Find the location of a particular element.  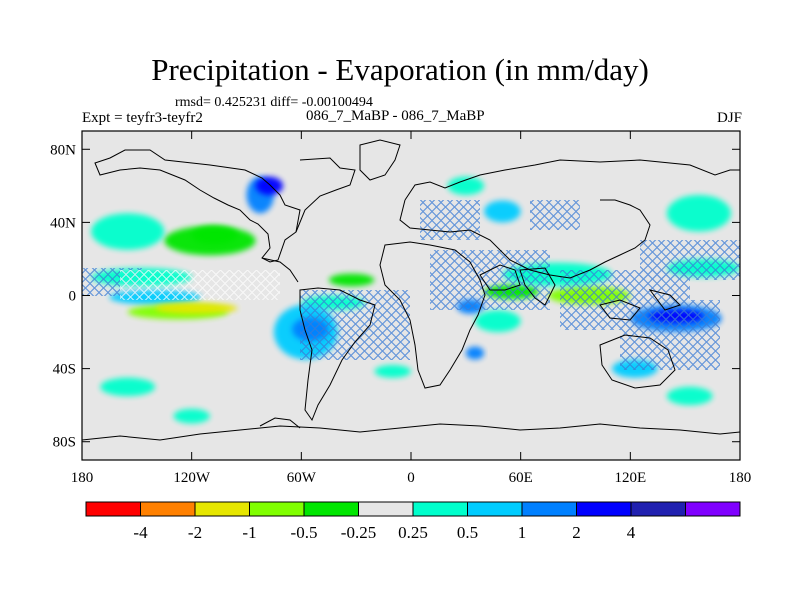

colorbar-label: -4 is located at coordinates (140, 532).